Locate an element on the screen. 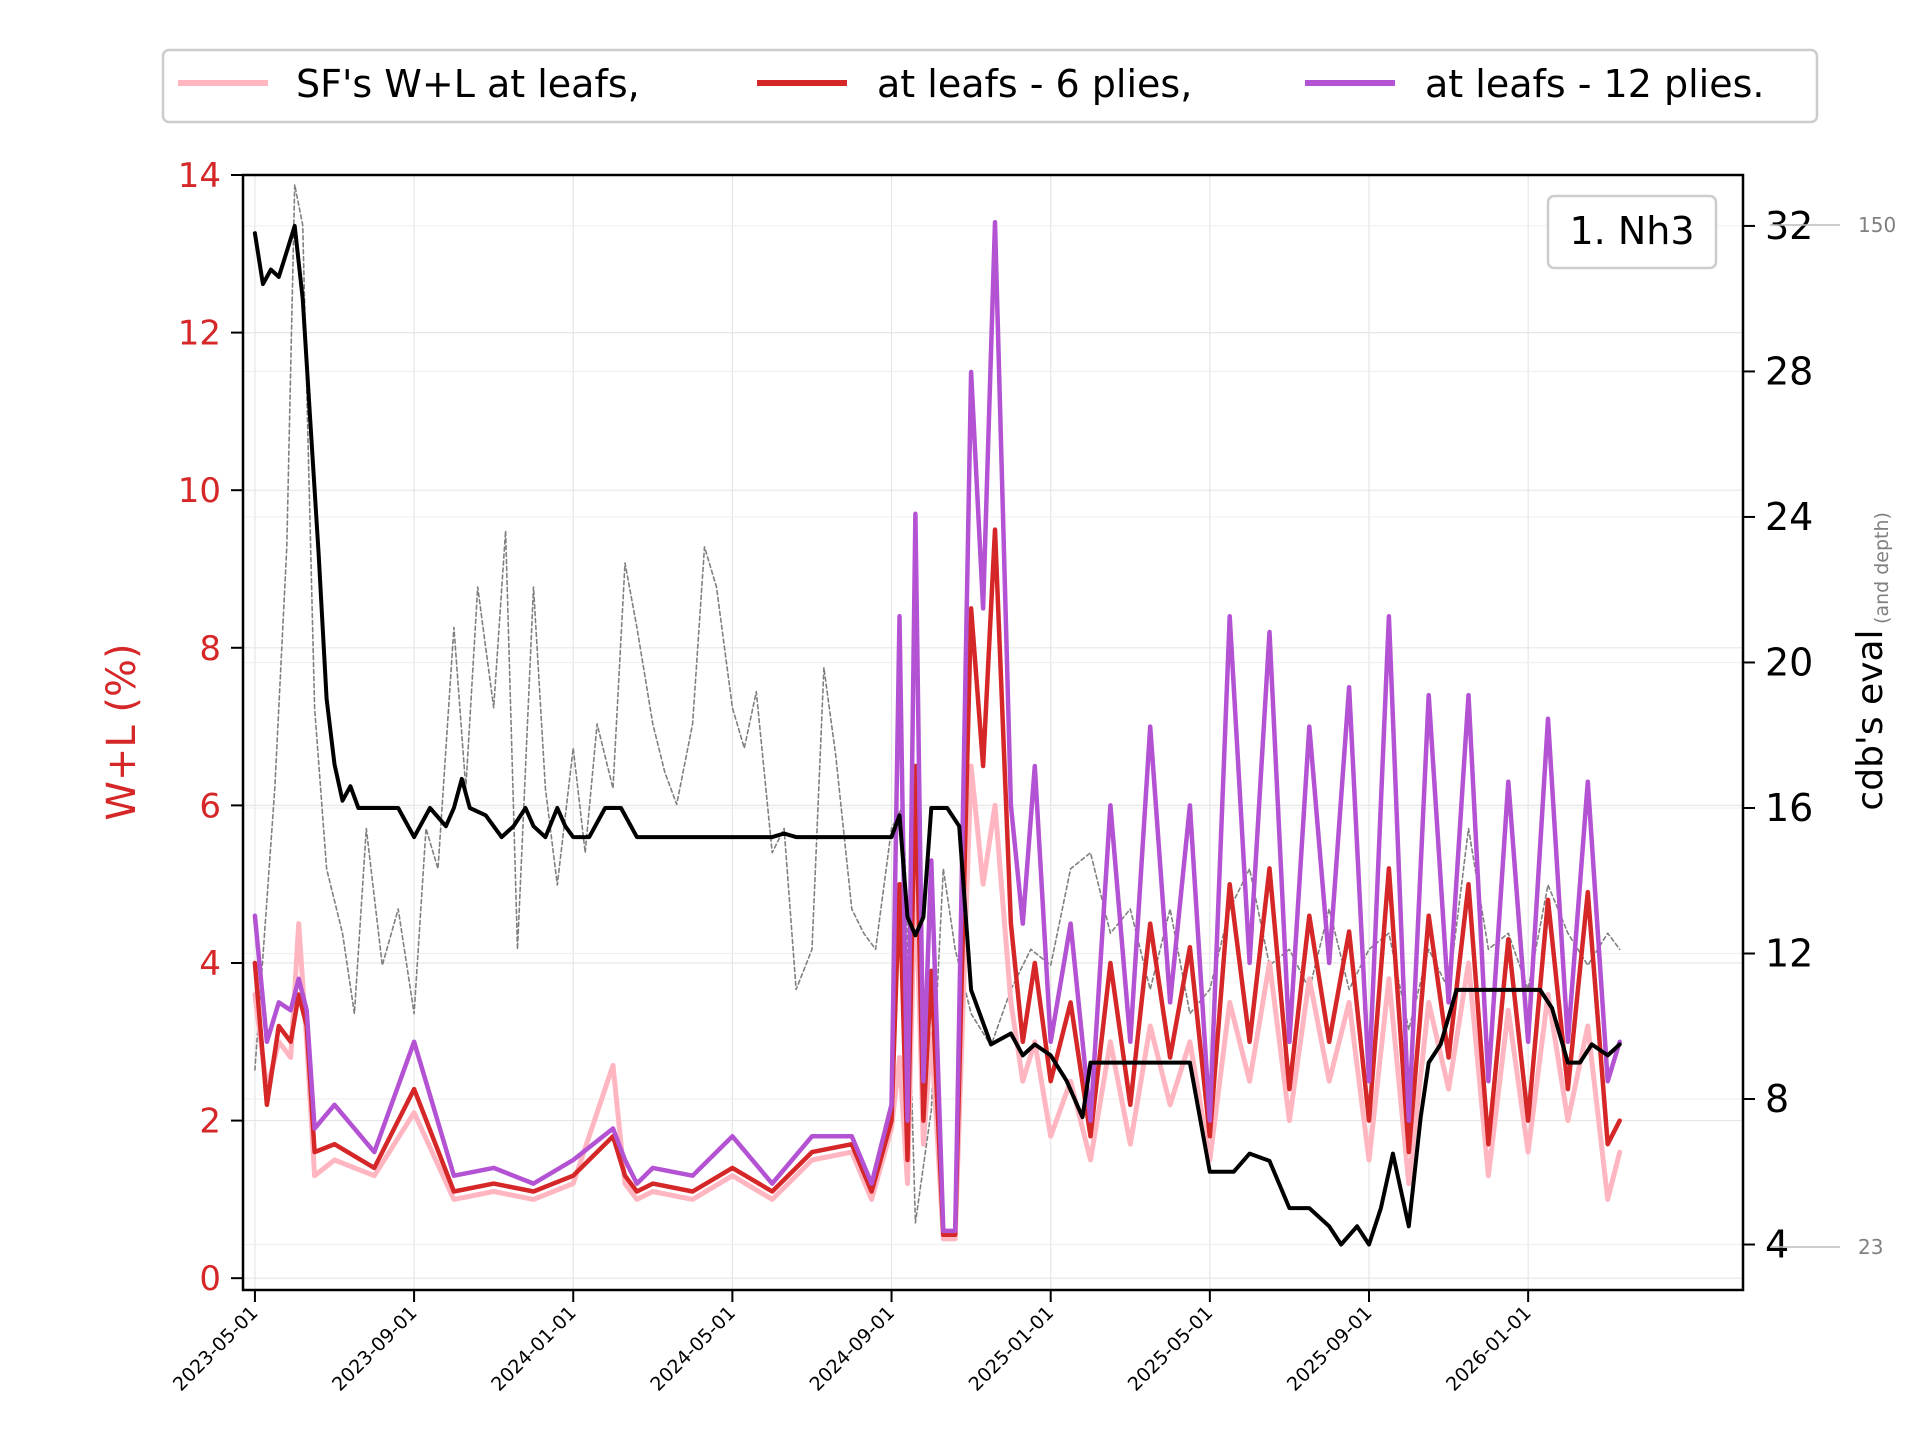 Image resolution: width=1920 pixels, height=1440 pixels. left-tick-label: 4 is located at coordinates (210, 964).